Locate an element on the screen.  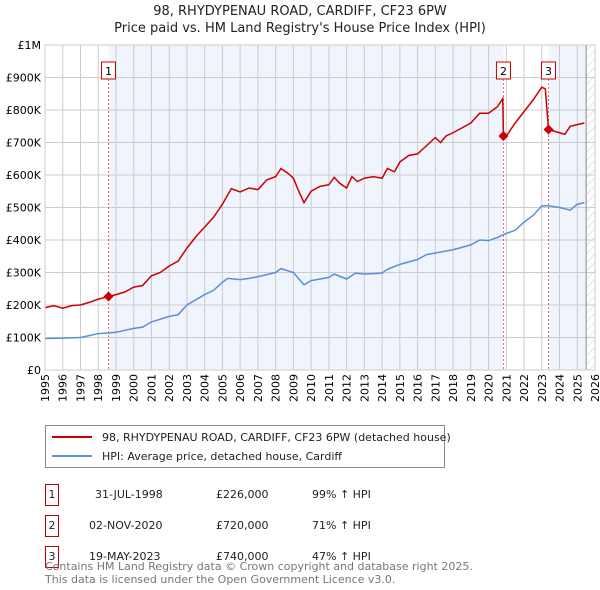
x-tick-label: 2021 is located at coordinates (506, 388).